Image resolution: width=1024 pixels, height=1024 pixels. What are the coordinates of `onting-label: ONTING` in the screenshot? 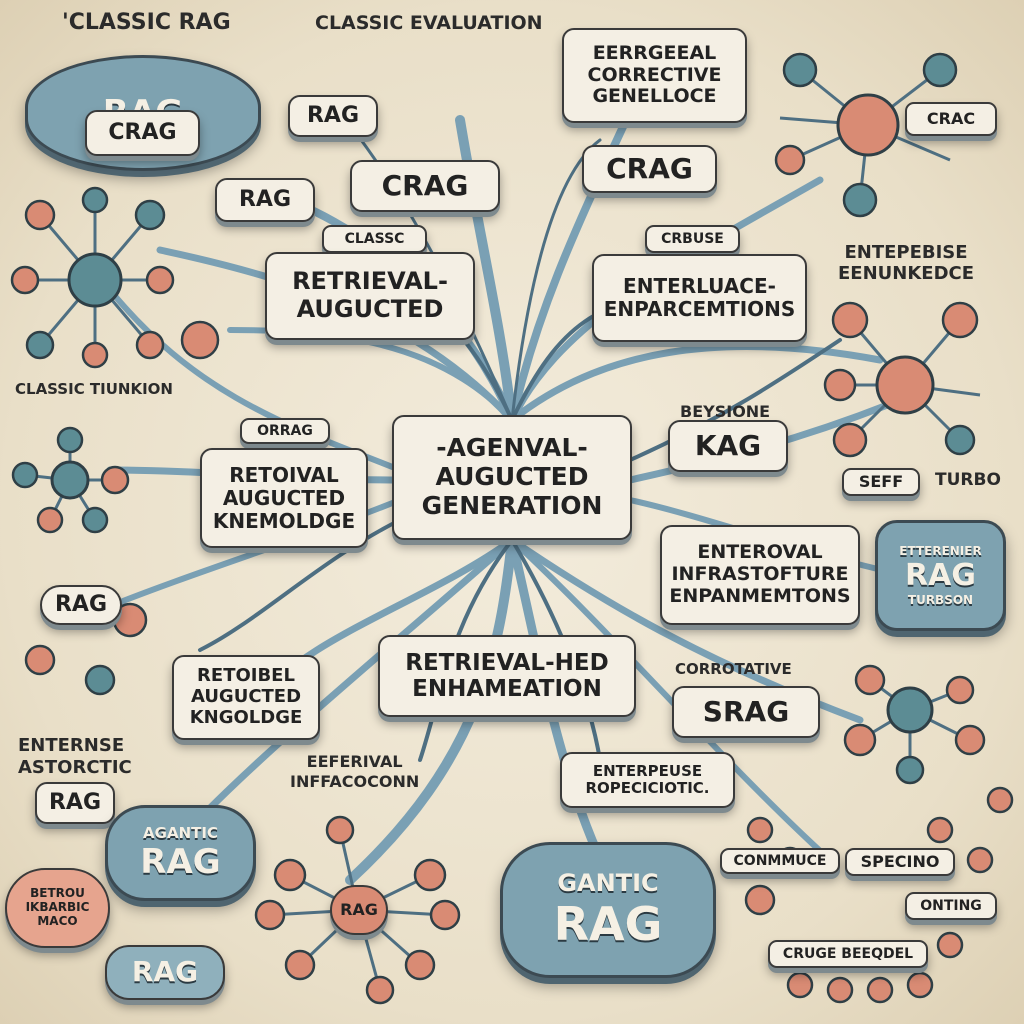 It's located at (951, 905).